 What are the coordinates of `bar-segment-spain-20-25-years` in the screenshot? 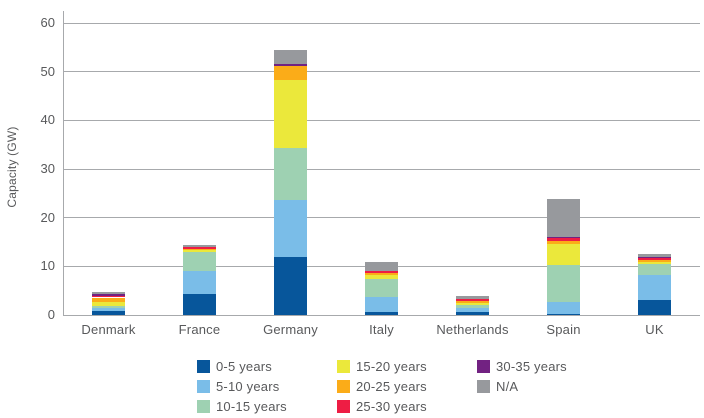 It's located at (563, 243).